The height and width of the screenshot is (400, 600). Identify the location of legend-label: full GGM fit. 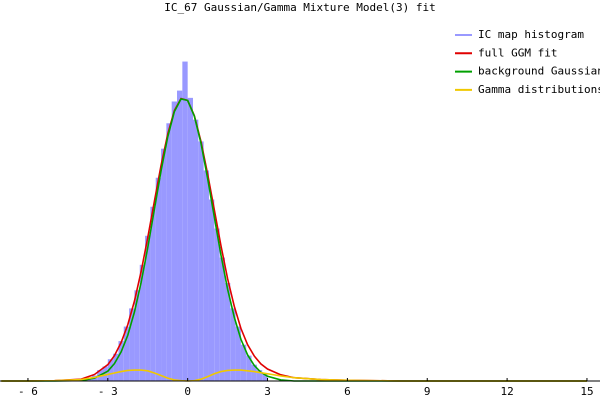
(517, 52).